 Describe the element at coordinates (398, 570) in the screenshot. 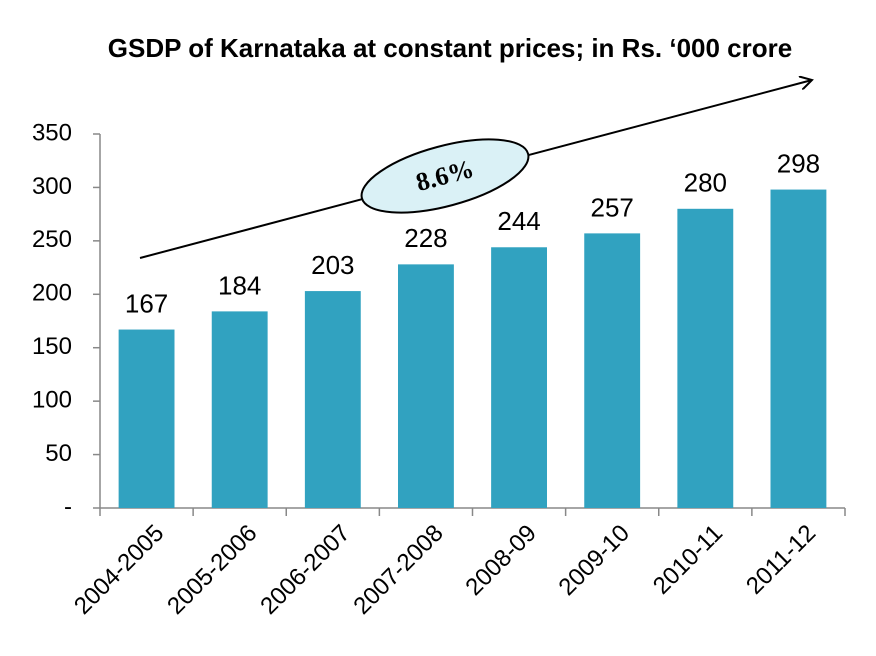

I see `x-tick-label: 2007-2008` at that location.